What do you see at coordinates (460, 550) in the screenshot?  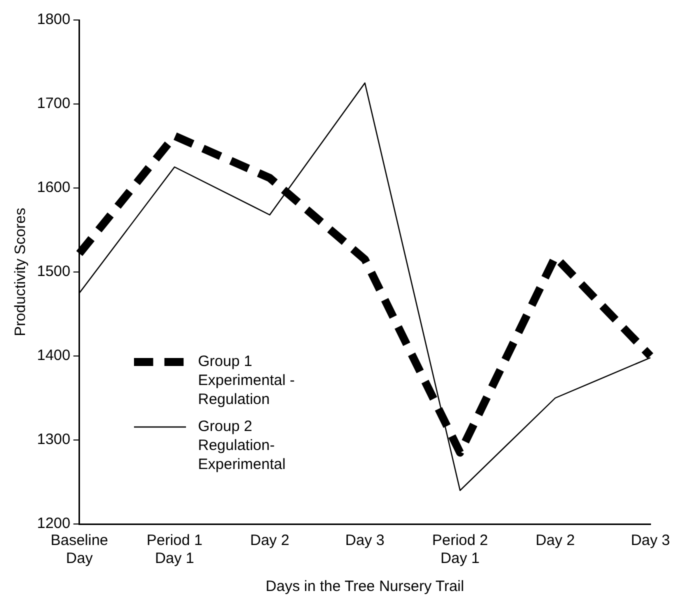 I see `x-tick-label: Period 2 Day 1` at bounding box center [460, 550].